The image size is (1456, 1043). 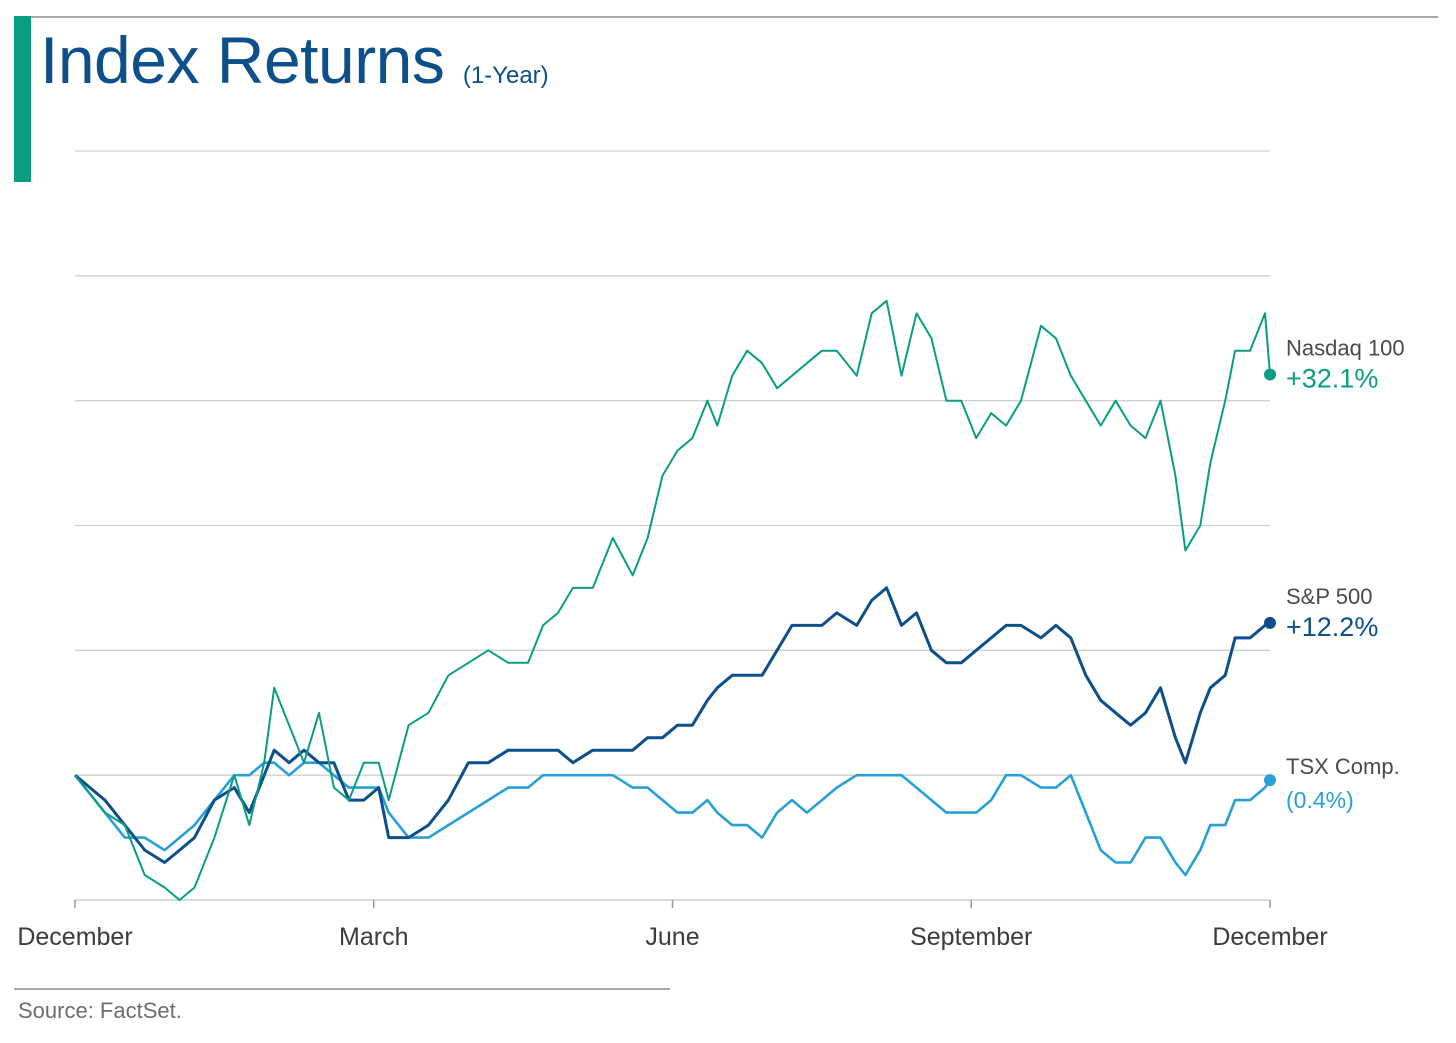 What do you see at coordinates (1269, 937) in the screenshot?
I see `x-tick-label-4: December` at bounding box center [1269, 937].